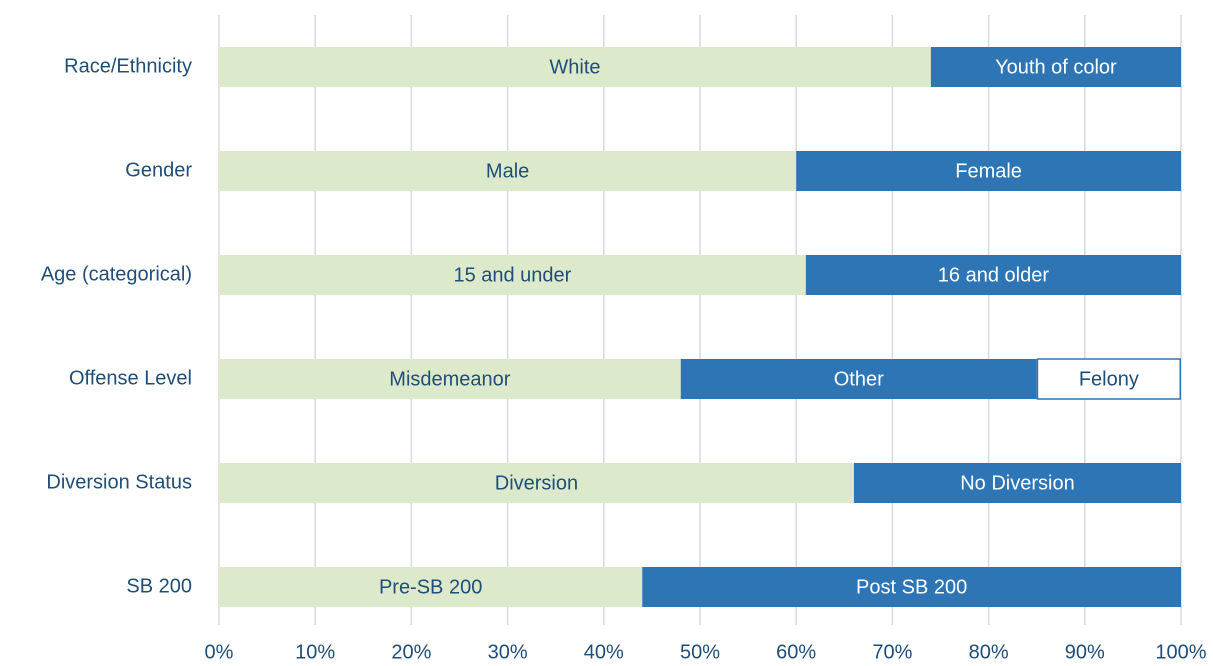 This screenshot has height=666, width=1213. Describe the element at coordinates (158, 170) in the screenshot. I see `y-tick-label: Gender` at that location.